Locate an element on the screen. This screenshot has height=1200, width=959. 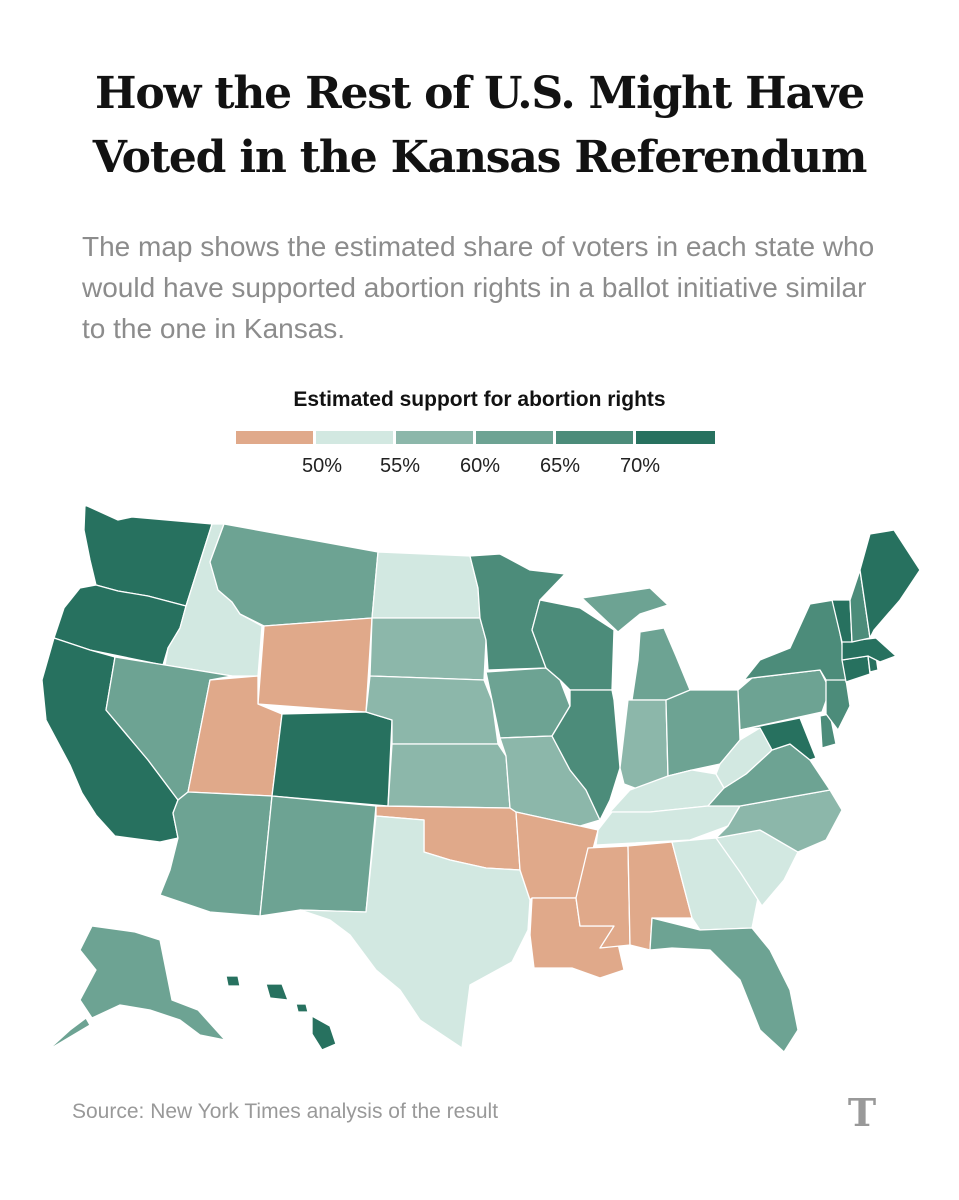
svg-text: T is located at coordinates (862, 1112).